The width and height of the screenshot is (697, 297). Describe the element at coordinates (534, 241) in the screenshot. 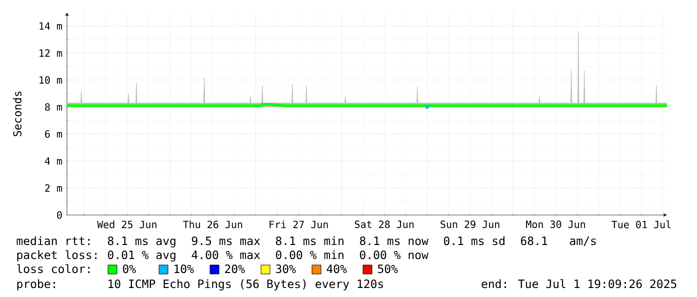

I see `text: 68.1` at that location.